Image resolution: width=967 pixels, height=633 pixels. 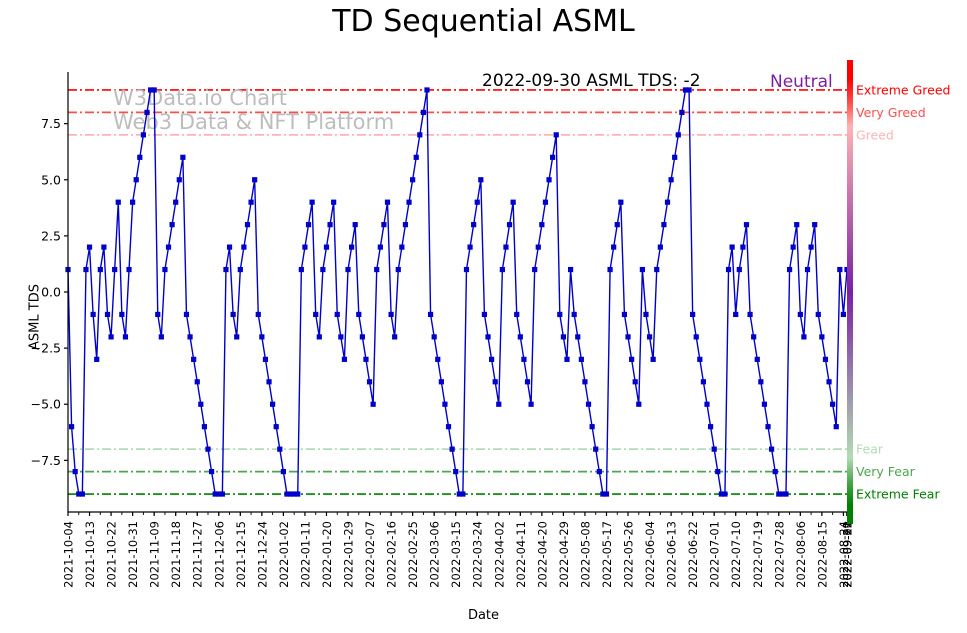 What do you see at coordinates (693, 554) in the screenshot?
I see `x-tick-label: 2022-06-22` at bounding box center [693, 554].